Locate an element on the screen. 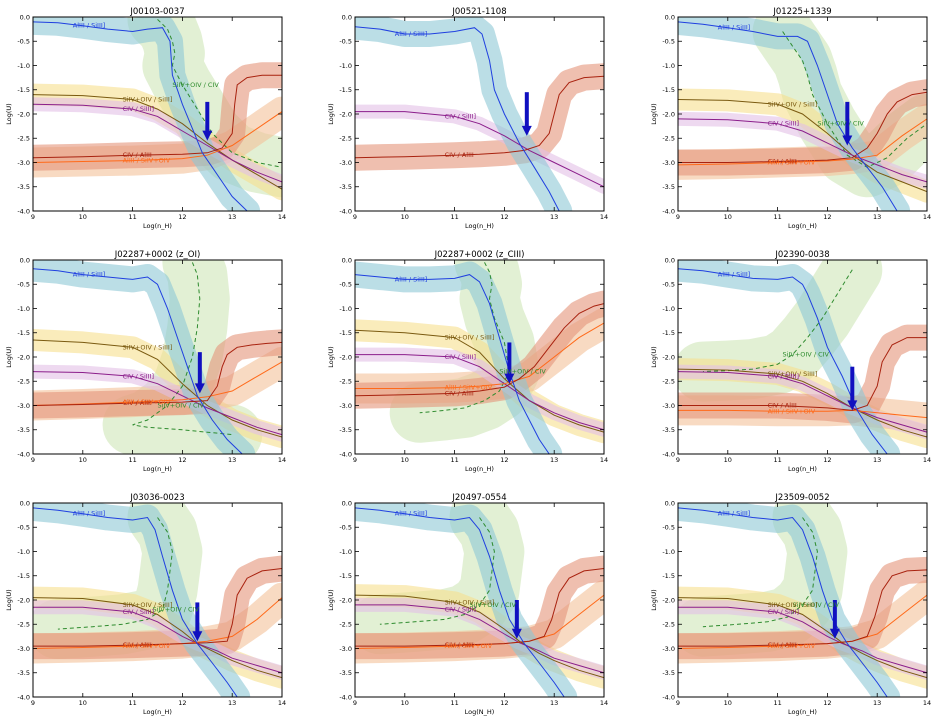 This screenshot has width=942, height=720. panel-title: J20497-0554 is located at coordinates (478, 498).